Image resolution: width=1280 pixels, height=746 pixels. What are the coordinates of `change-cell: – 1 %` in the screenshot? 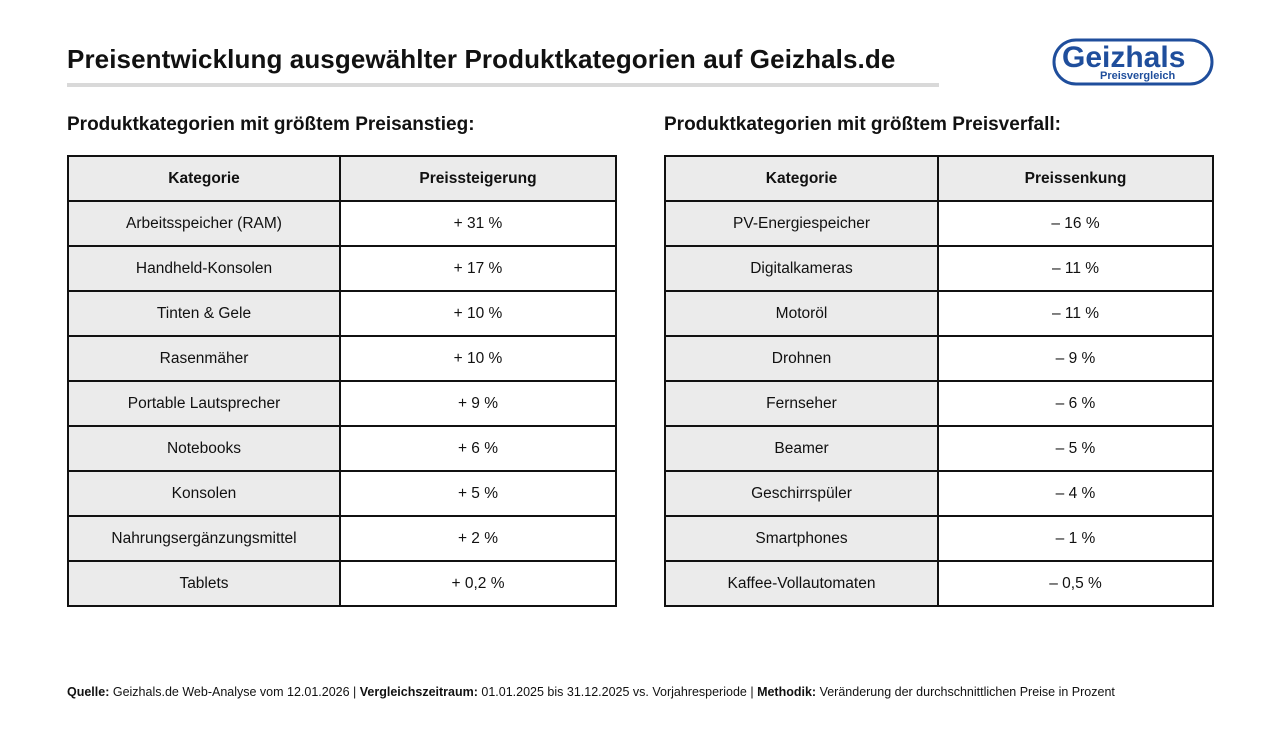 It's located at (1075, 538).